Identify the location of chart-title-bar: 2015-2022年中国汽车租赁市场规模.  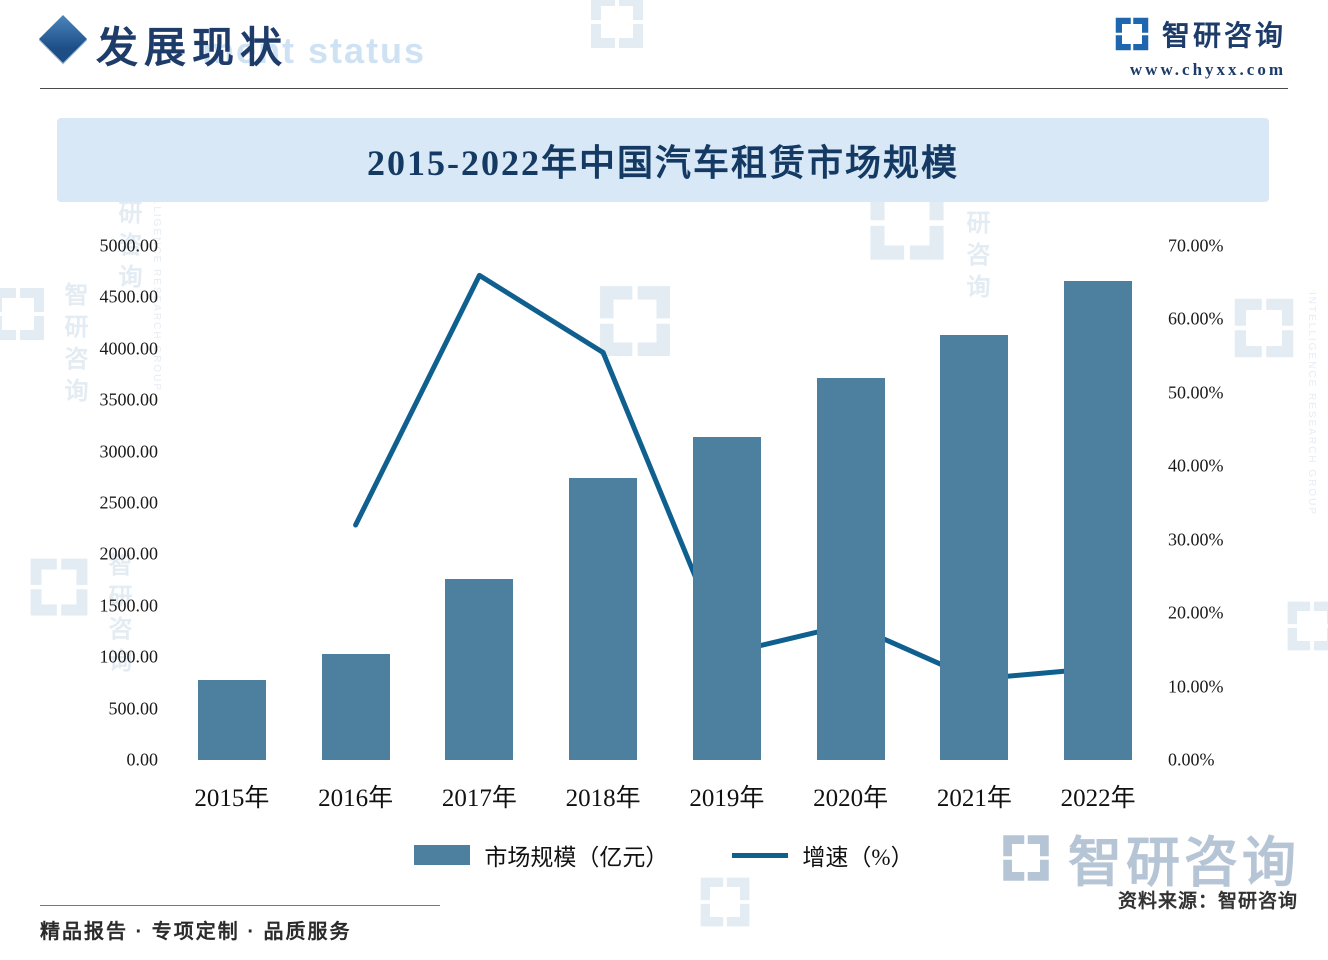
(663, 160).